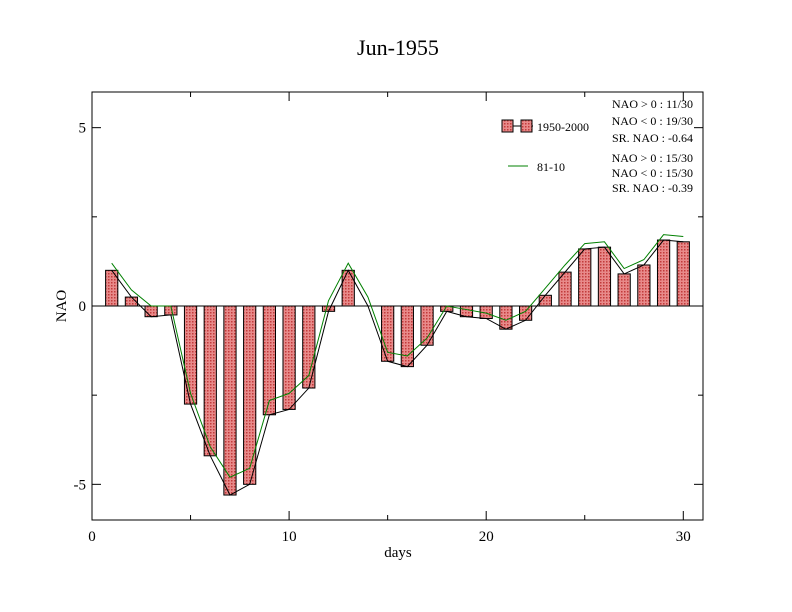 This screenshot has height=612, width=792. Describe the element at coordinates (289, 537) in the screenshot. I see `x-tick-label-10: 10` at that location.